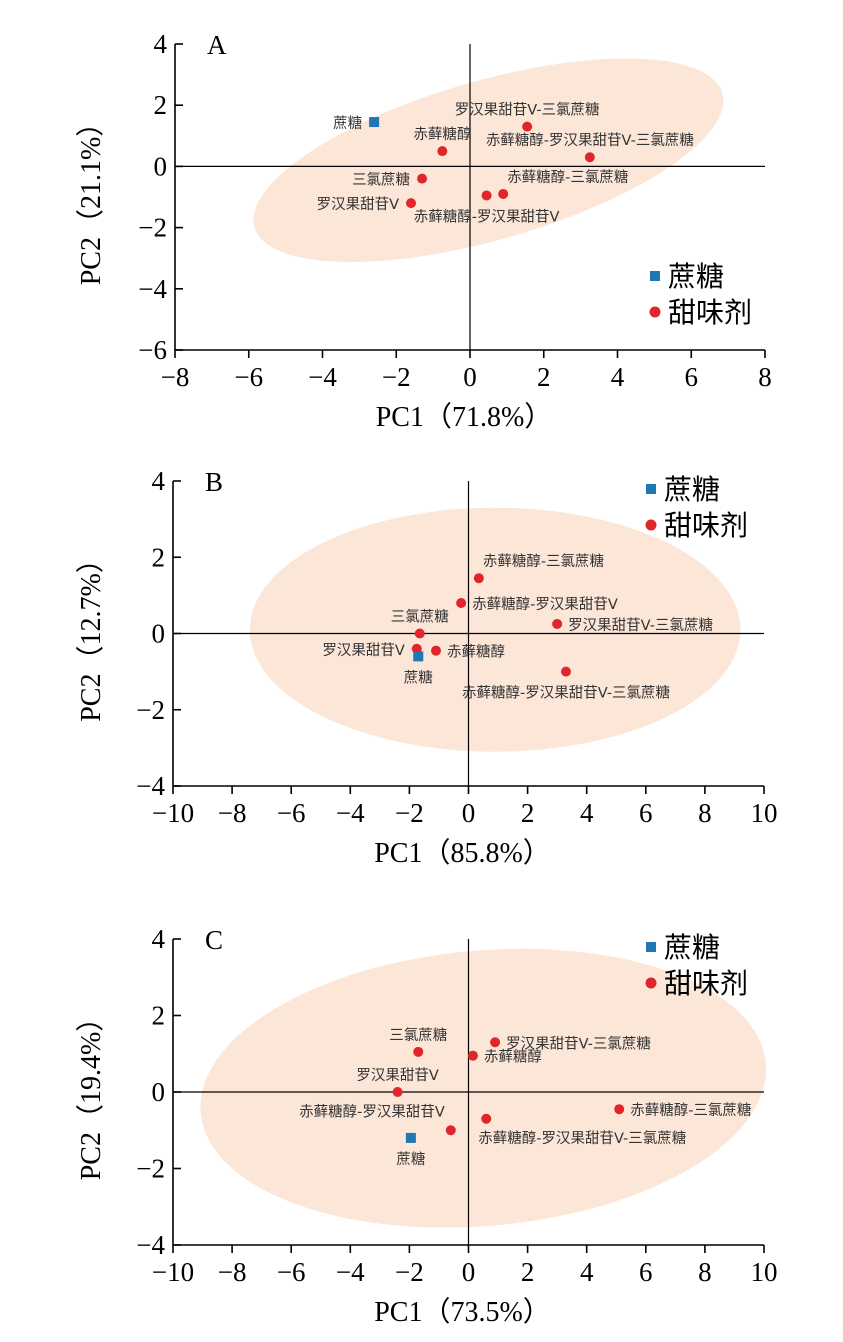 The width and height of the screenshot is (843, 1342). Describe the element at coordinates (462, 853) in the screenshot. I see `x-axis-label: PC1（85.8%）` at that location.